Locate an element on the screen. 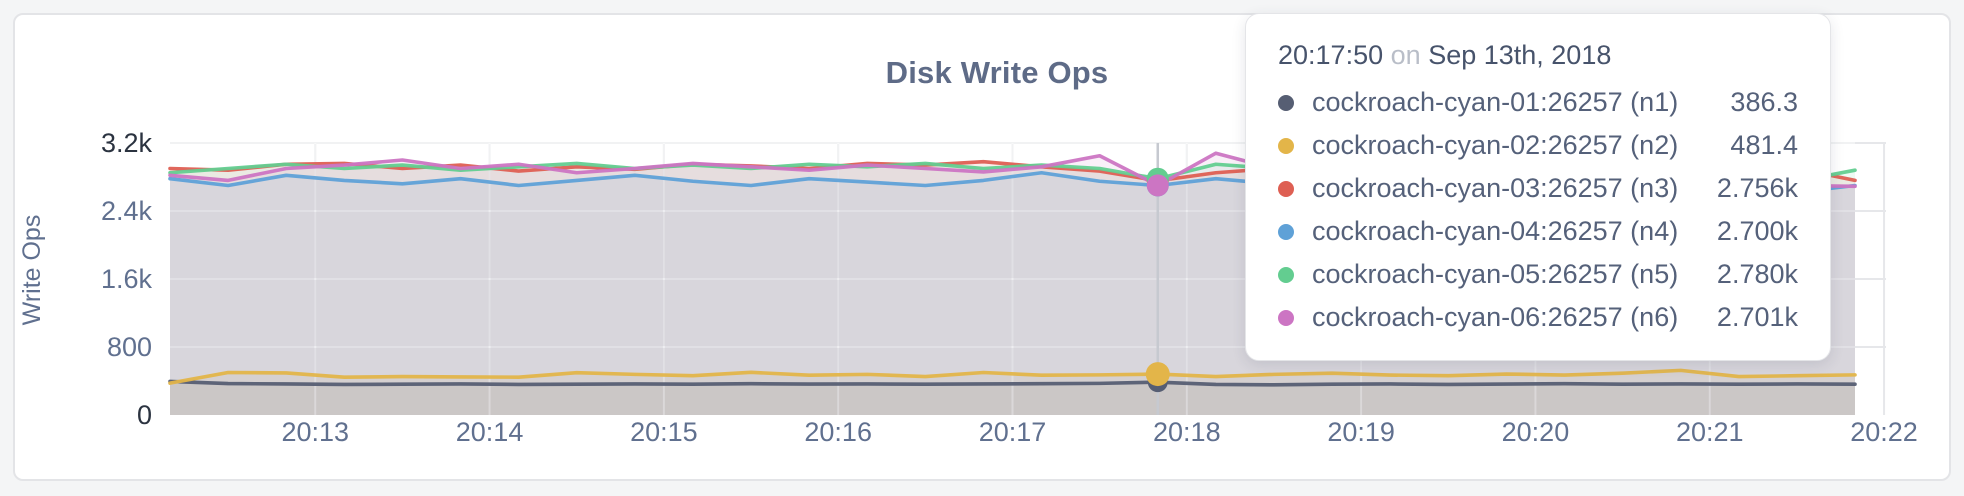  x-tick-label: 20:21 is located at coordinates (1710, 432).